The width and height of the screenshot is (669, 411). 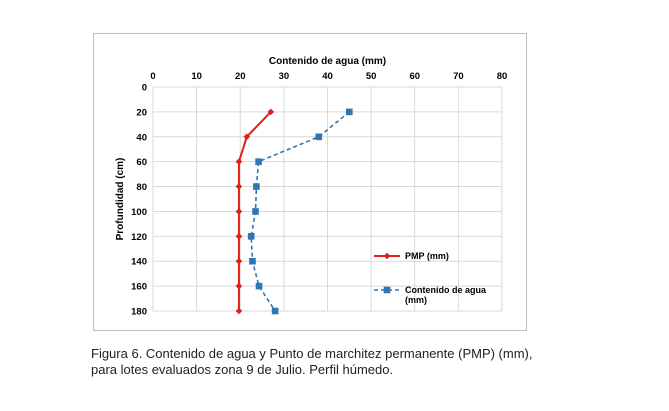 What do you see at coordinates (446, 290) in the screenshot?
I see `legend-label: Contenido de agua` at bounding box center [446, 290].